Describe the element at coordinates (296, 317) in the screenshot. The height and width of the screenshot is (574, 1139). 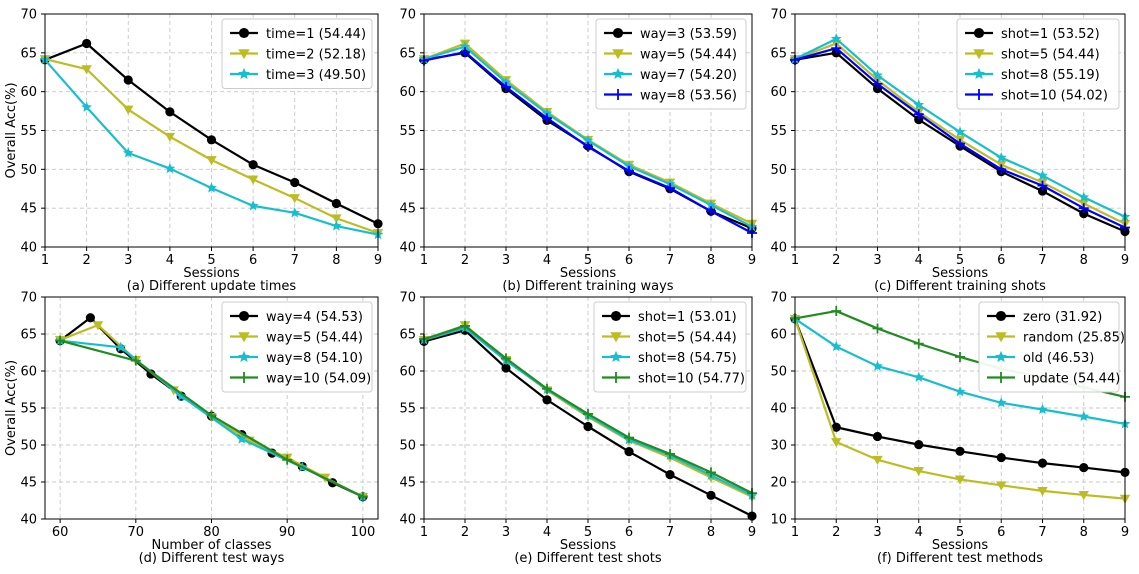
I see `legend-item: way=4 (54.53)` at that location.